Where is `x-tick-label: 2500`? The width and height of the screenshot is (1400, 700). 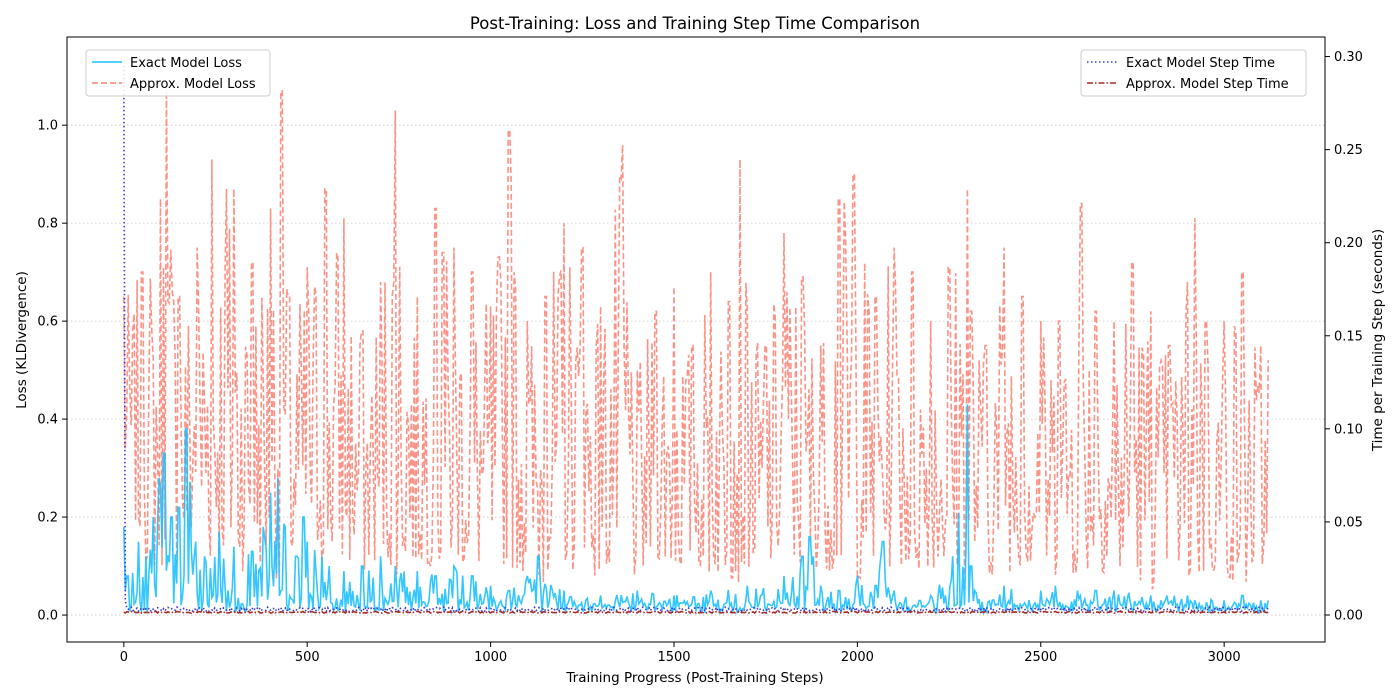
x-tick-label: 2500 is located at coordinates (1040, 657).